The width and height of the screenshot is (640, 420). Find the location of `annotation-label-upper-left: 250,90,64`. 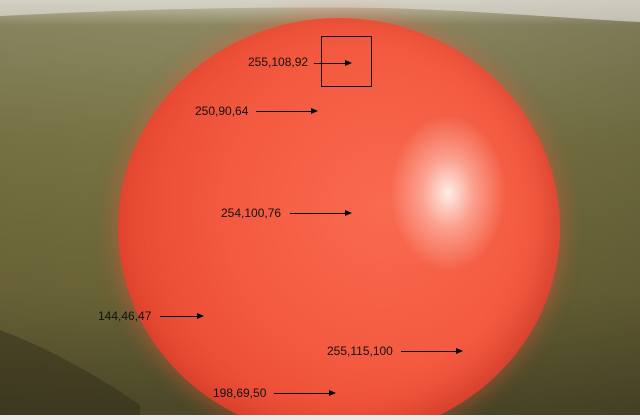

annotation-label-upper-left: 250,90,64 is located at coordinates (222, 111).